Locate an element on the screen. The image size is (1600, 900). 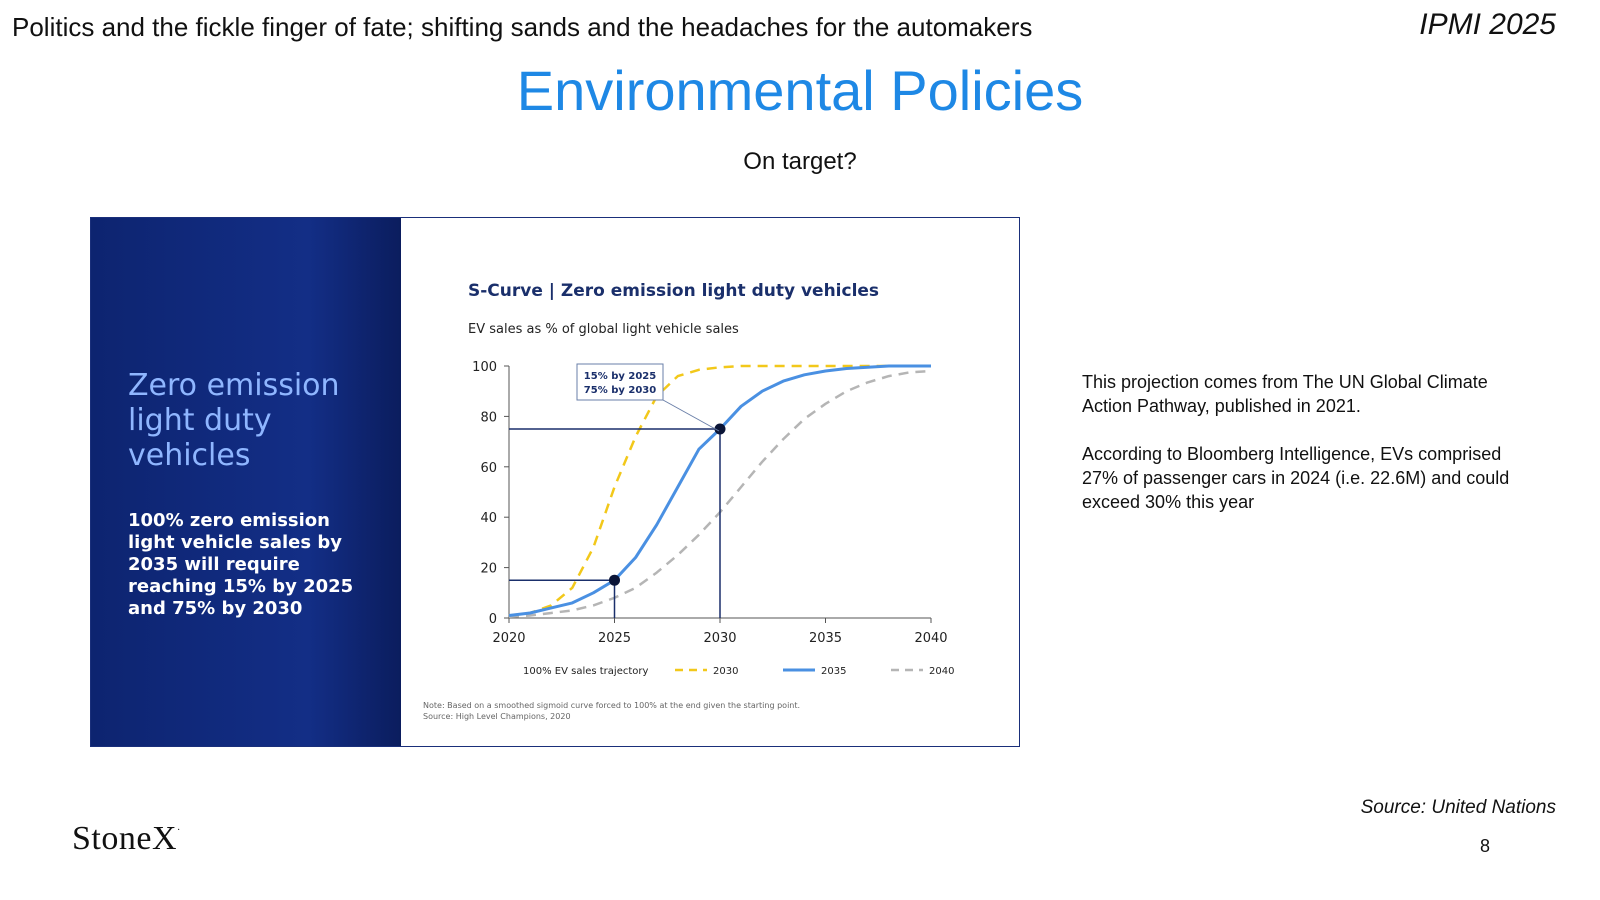
y-tick-label: 40 is located at coordinates (488, 518).